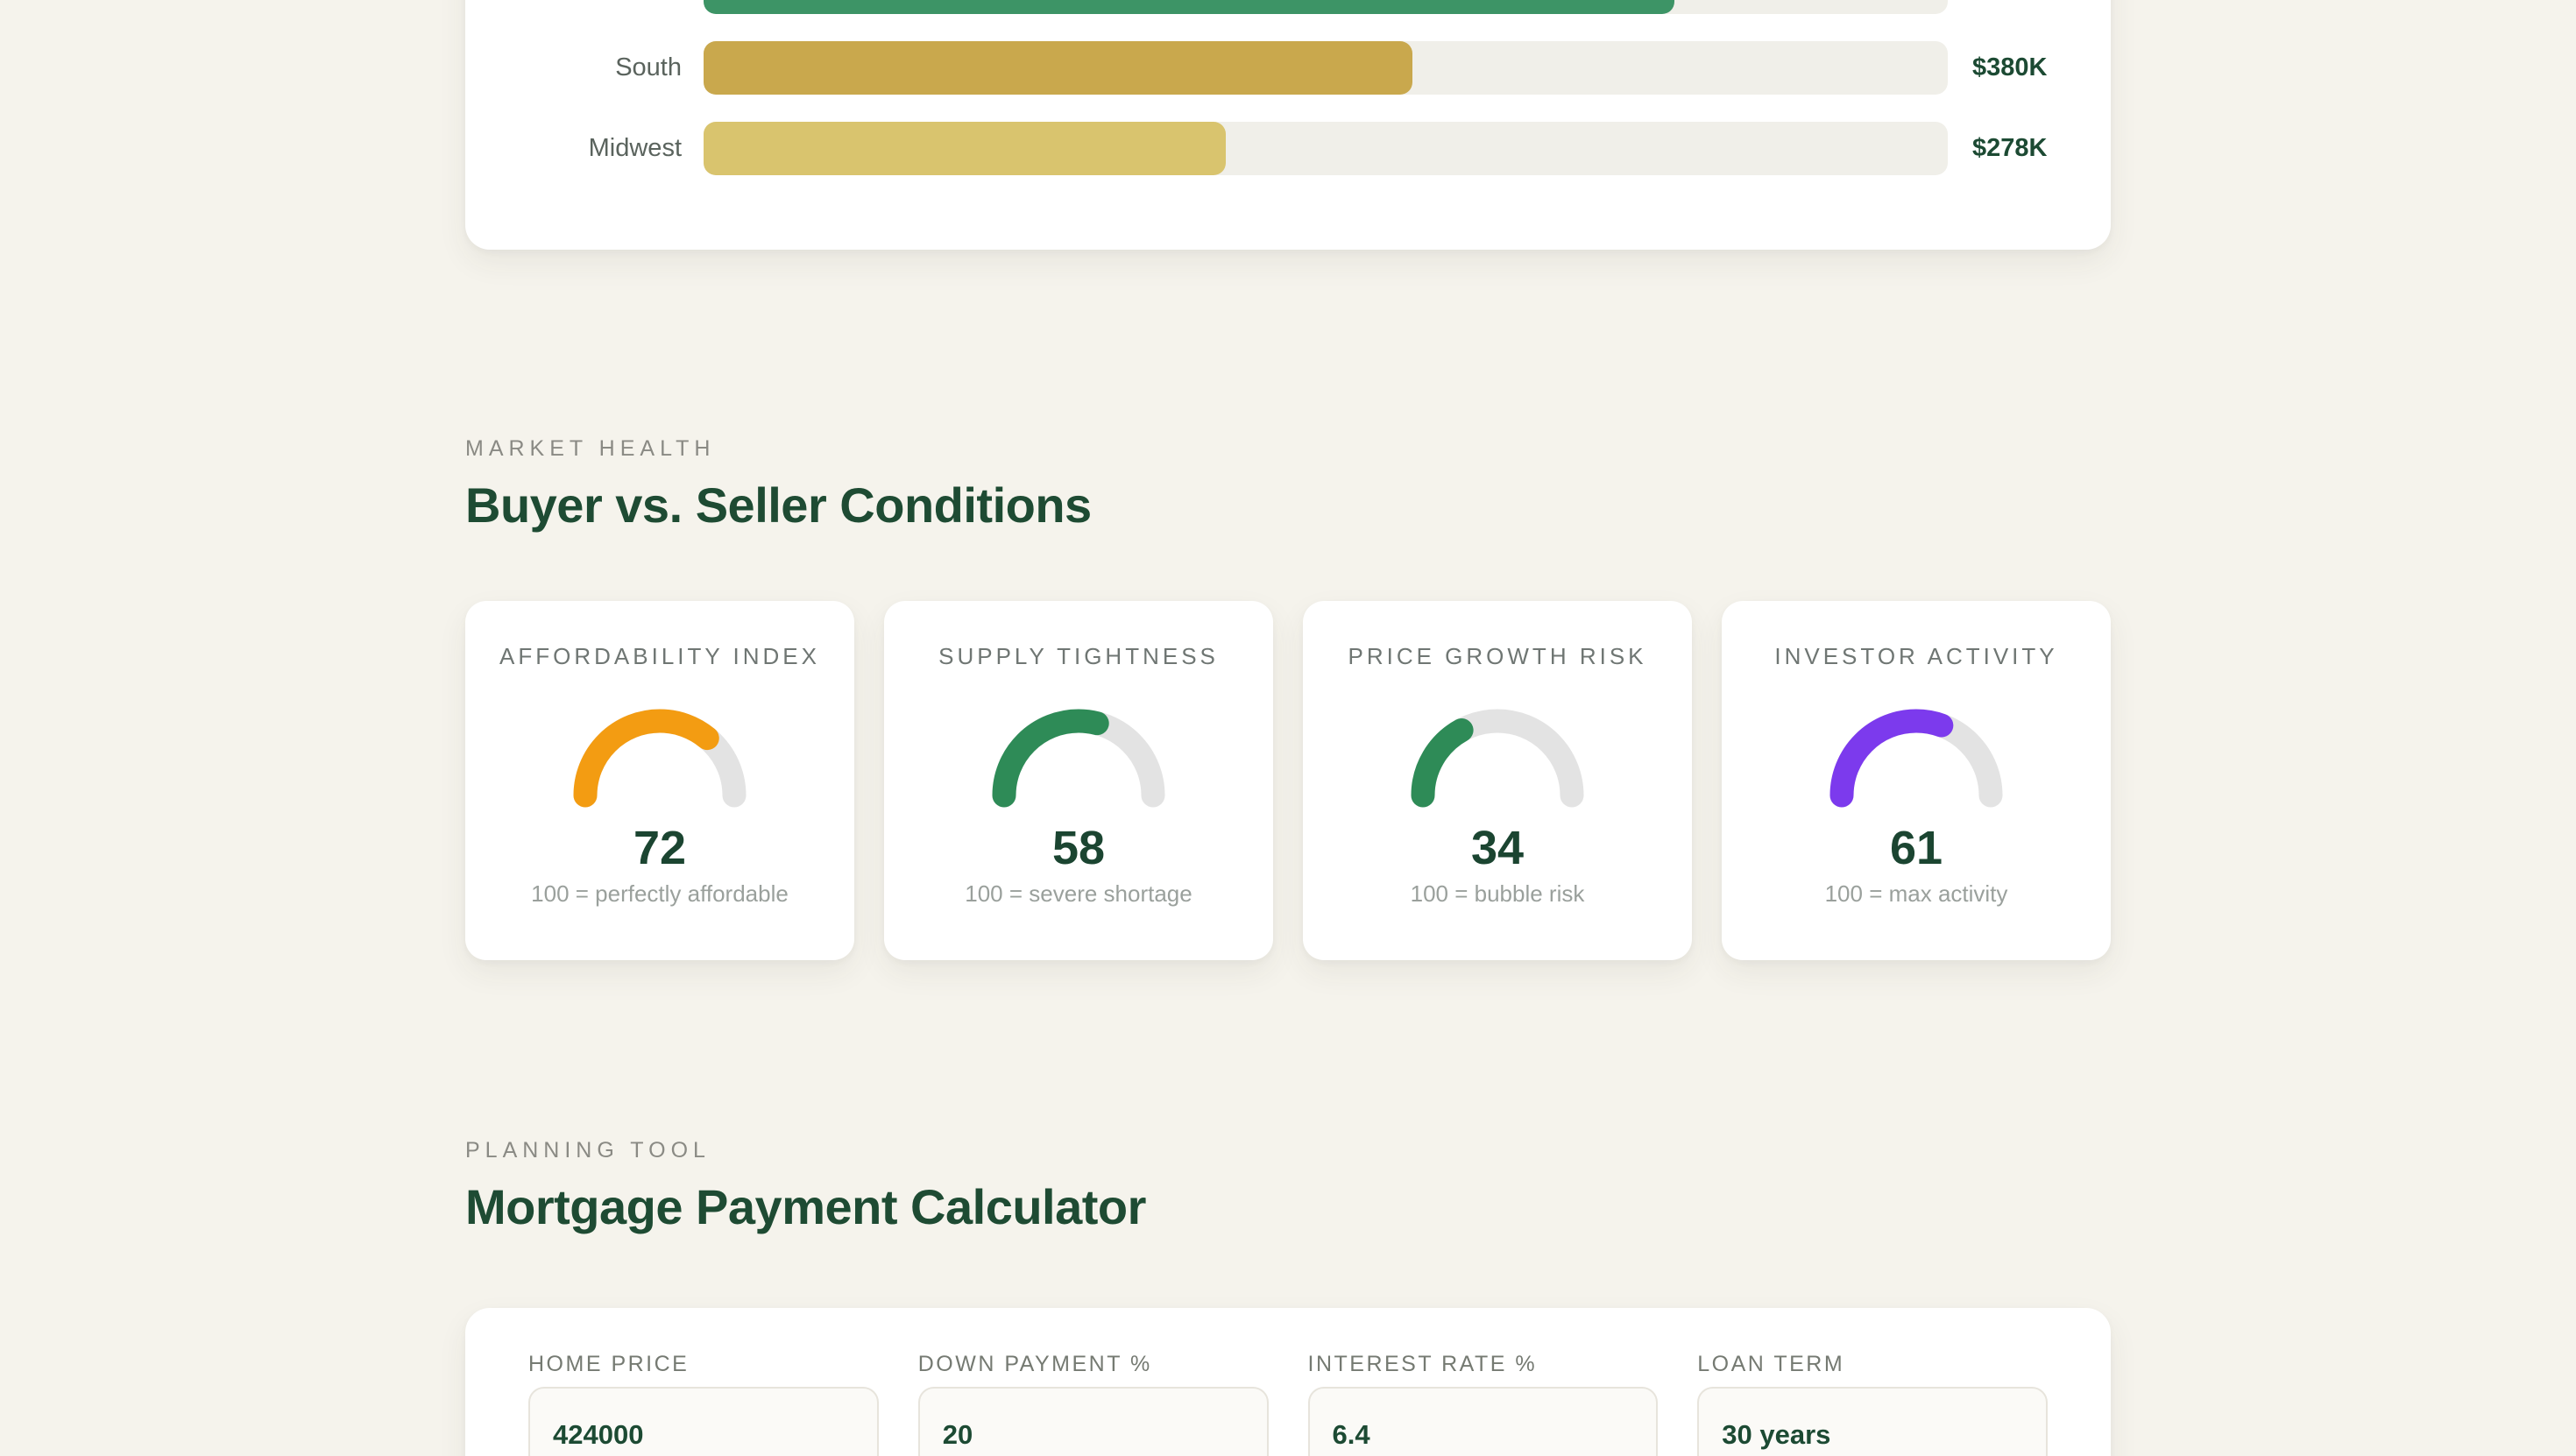 The image size is (2576, 1456). What do you see at coordinates (2010, 148) in the screenshot?
I see `chart-row-value: $278K` at bounding box center [2010, 148].